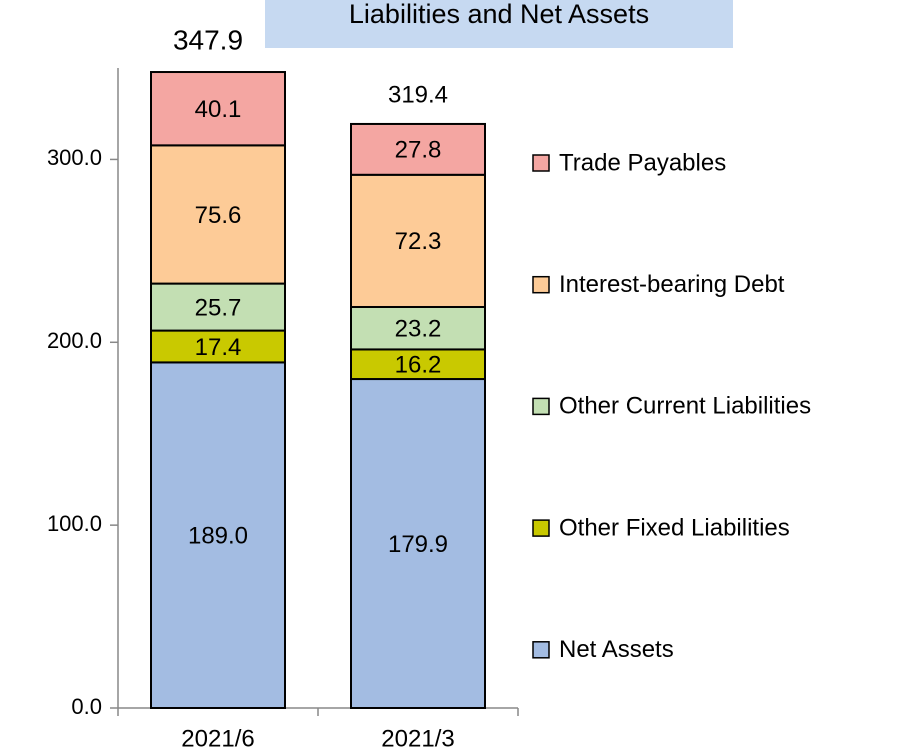 Image resolution: width=913 pixels, height=756 pixels. Describe the element at coordinates (74, 340) in the screenshot. I see `y-tick-label: 200.0` at that location.